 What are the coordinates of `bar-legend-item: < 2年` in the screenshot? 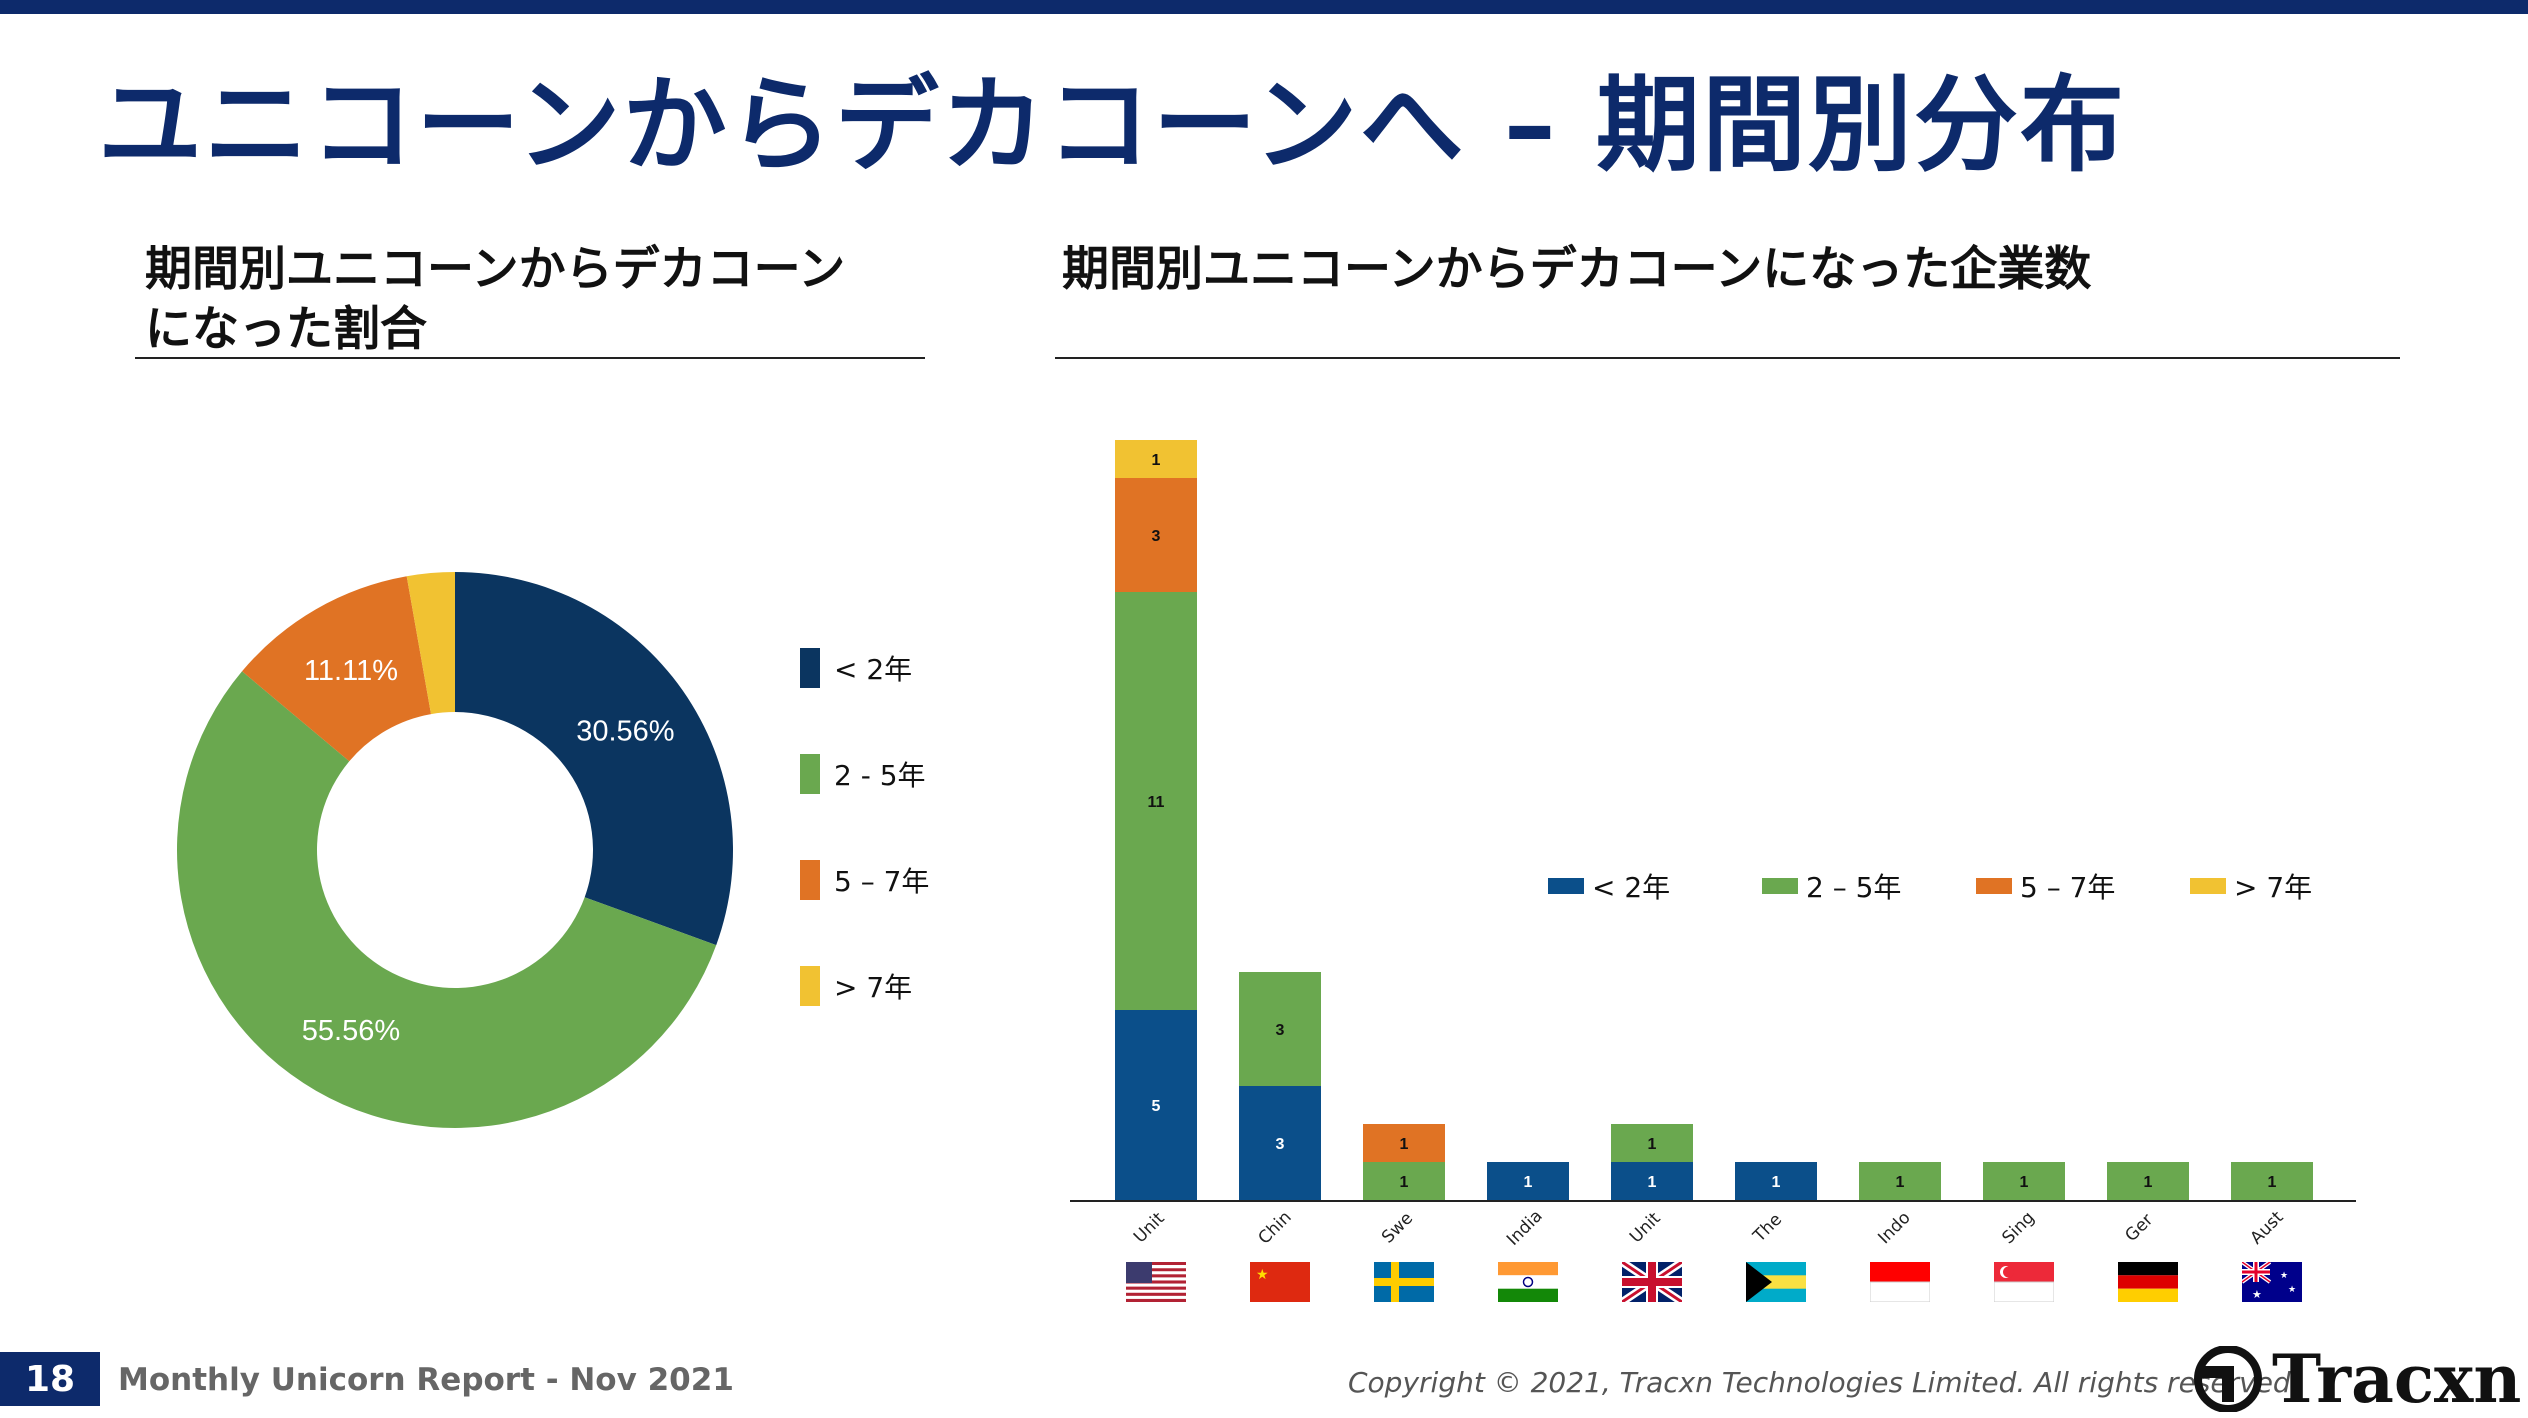 It's located at (1609, 886).